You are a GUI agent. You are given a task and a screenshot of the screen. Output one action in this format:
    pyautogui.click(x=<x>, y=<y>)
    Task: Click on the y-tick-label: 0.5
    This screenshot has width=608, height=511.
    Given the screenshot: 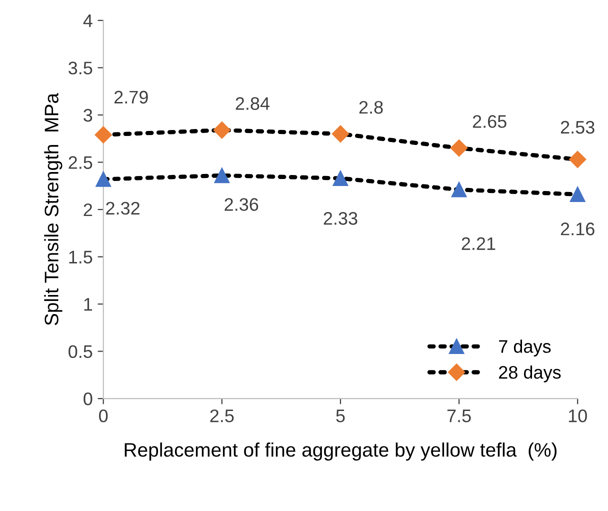 What is the action you would take?
    pyautogui.click(x=80, y=351)
    